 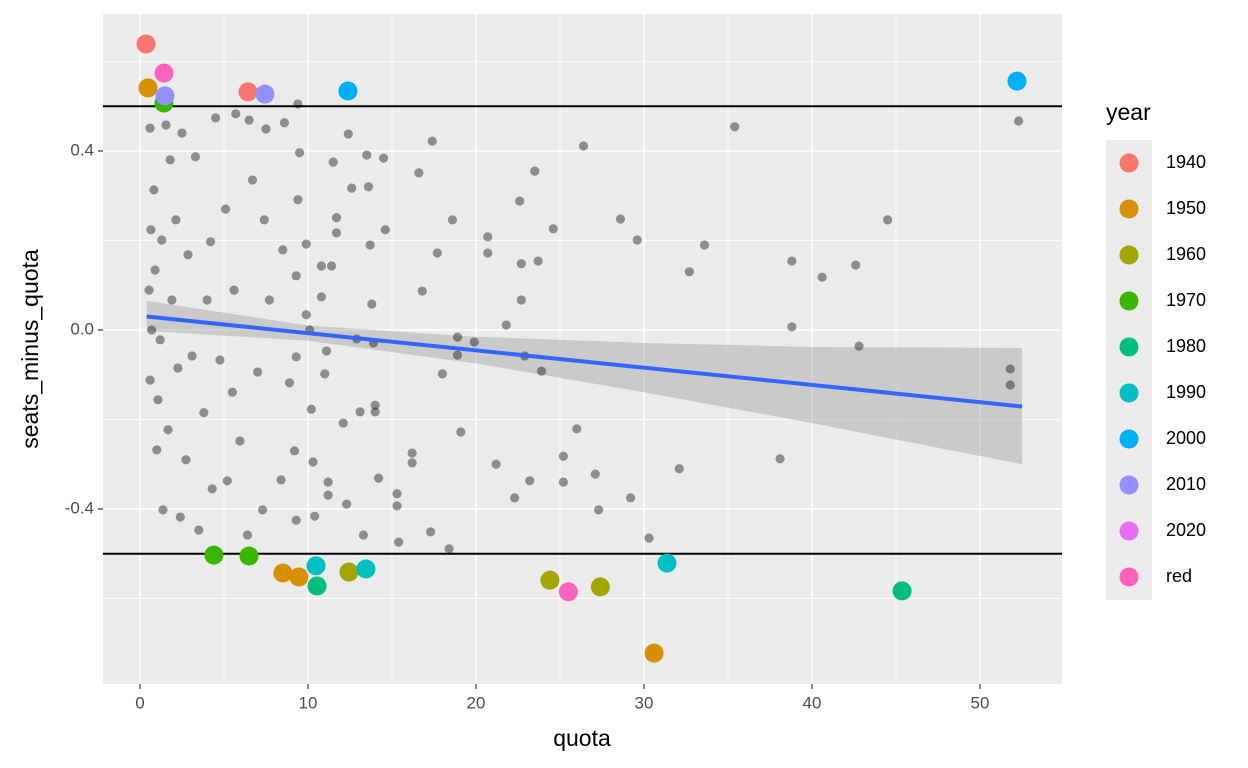 What do you see at coordinates (1186, 346) in the screenshot?
I see `legend-label: 1980` at bounding box center [1186, 346].